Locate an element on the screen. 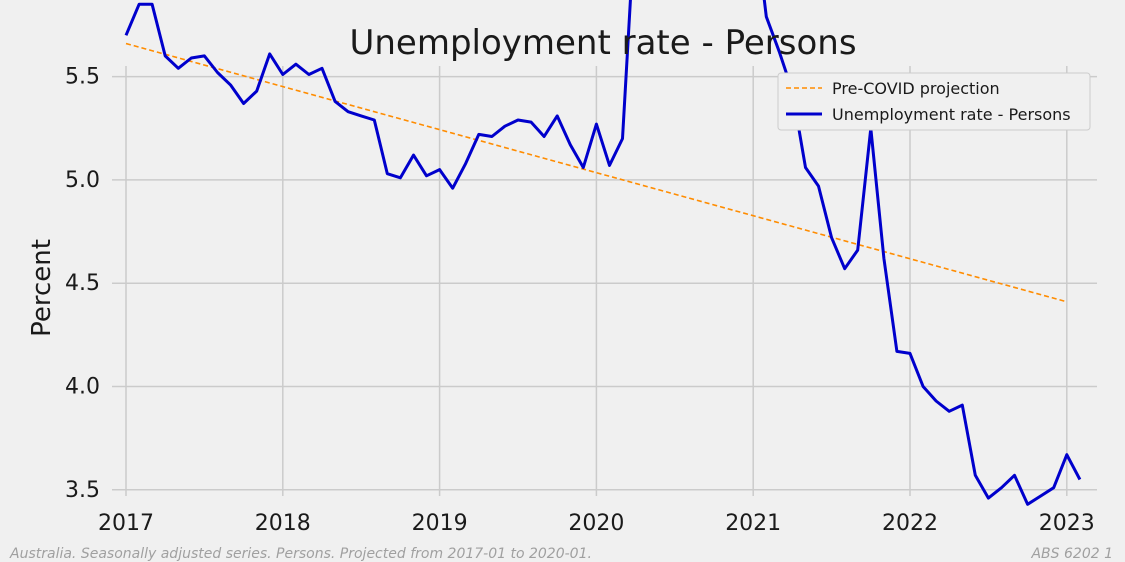 The image size is (1125, 562). legend-box is located at coordinates (934, 101).